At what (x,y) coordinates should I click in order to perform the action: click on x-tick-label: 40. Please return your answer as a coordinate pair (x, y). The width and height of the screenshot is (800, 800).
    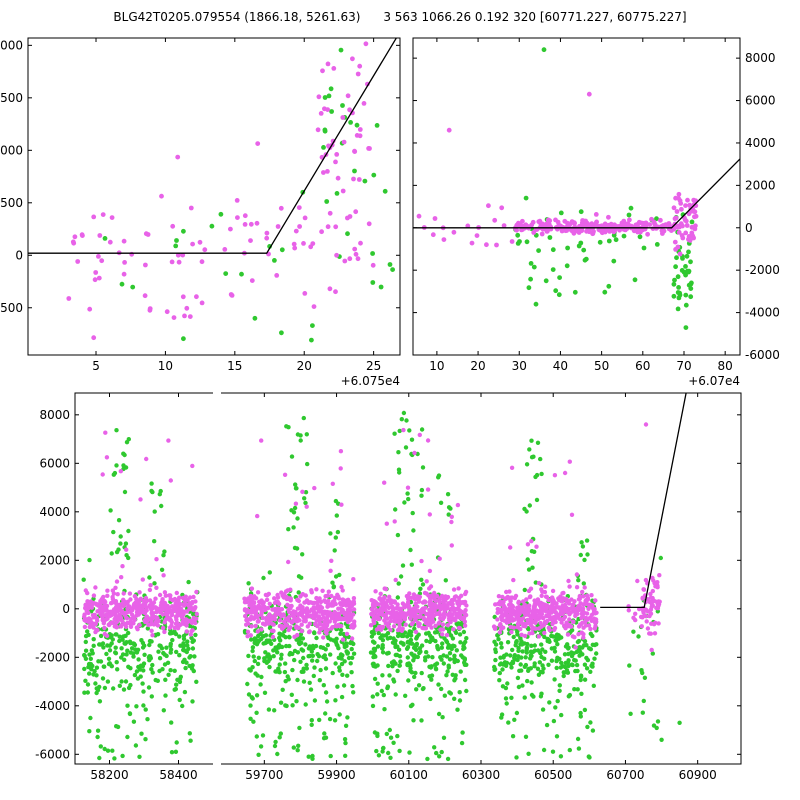
    Looking at the image, I should click on (560, 366).